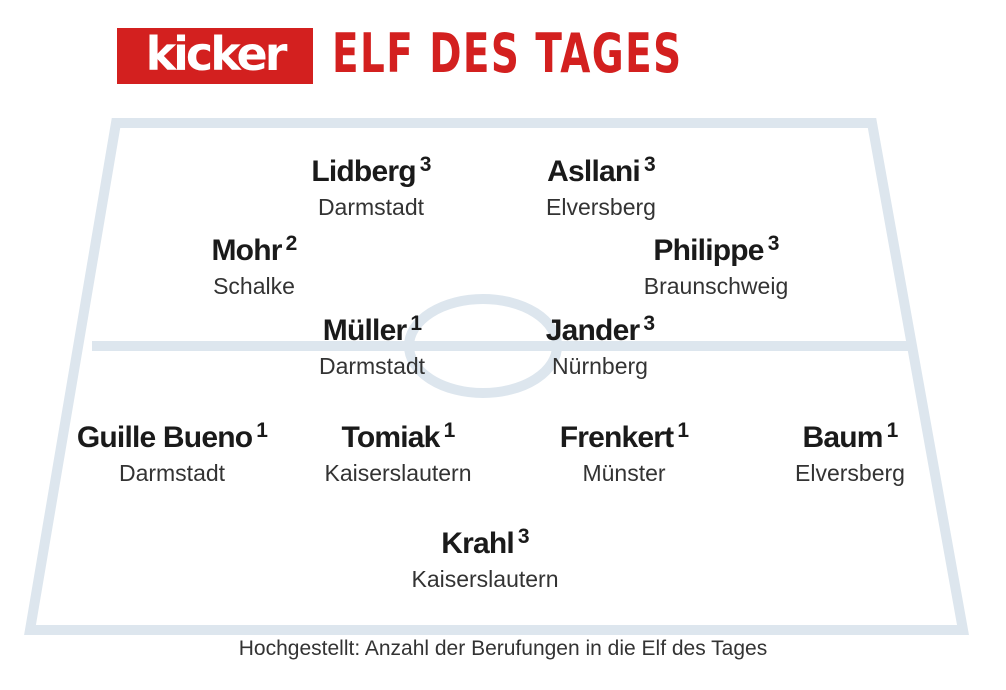  I want to click on player-name: Jander, so click(592, 330).